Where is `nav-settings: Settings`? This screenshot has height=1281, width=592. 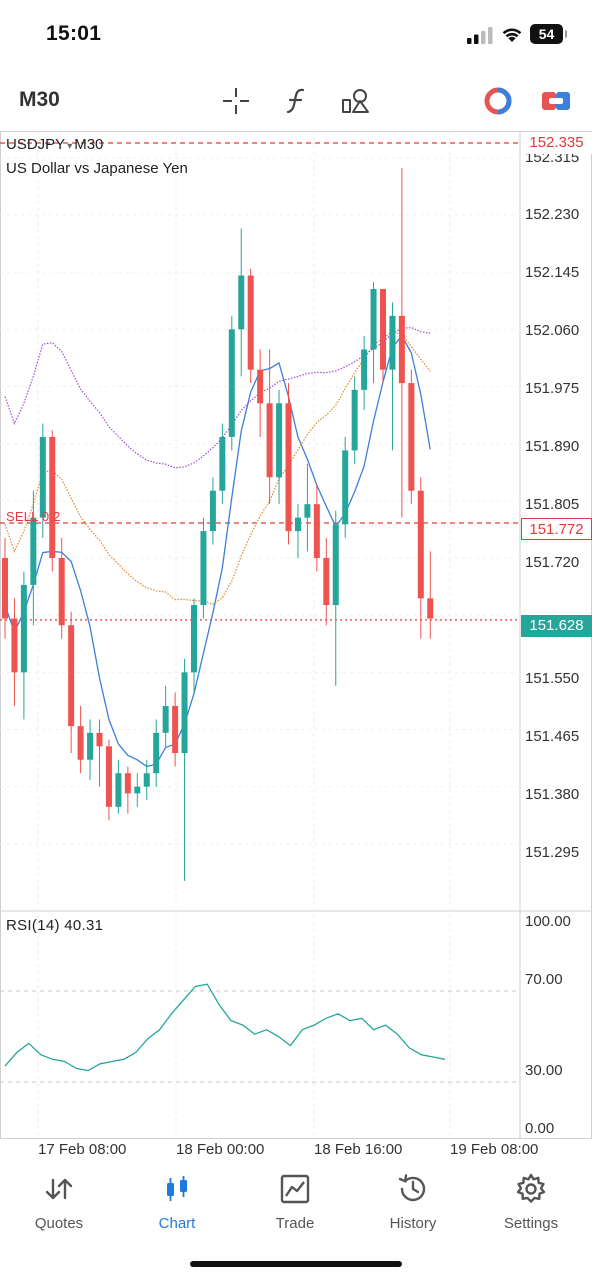
nav-settings: Settings is located at coordinates (531, 1203).